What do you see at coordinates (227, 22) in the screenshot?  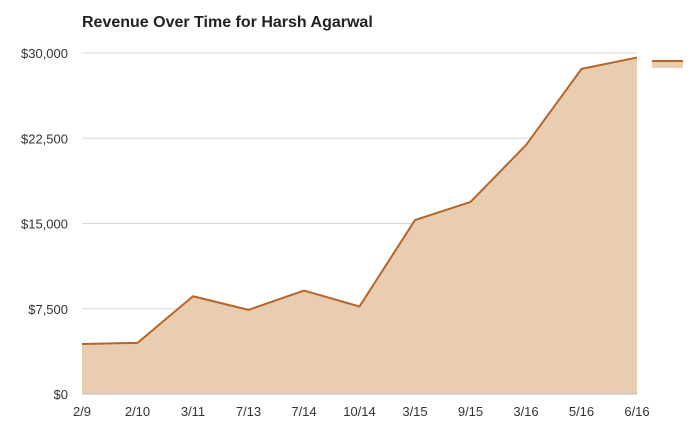 I see `chart-title: Revenue Over Time for Harsh Agarwal` at bounding box center [227, 22].